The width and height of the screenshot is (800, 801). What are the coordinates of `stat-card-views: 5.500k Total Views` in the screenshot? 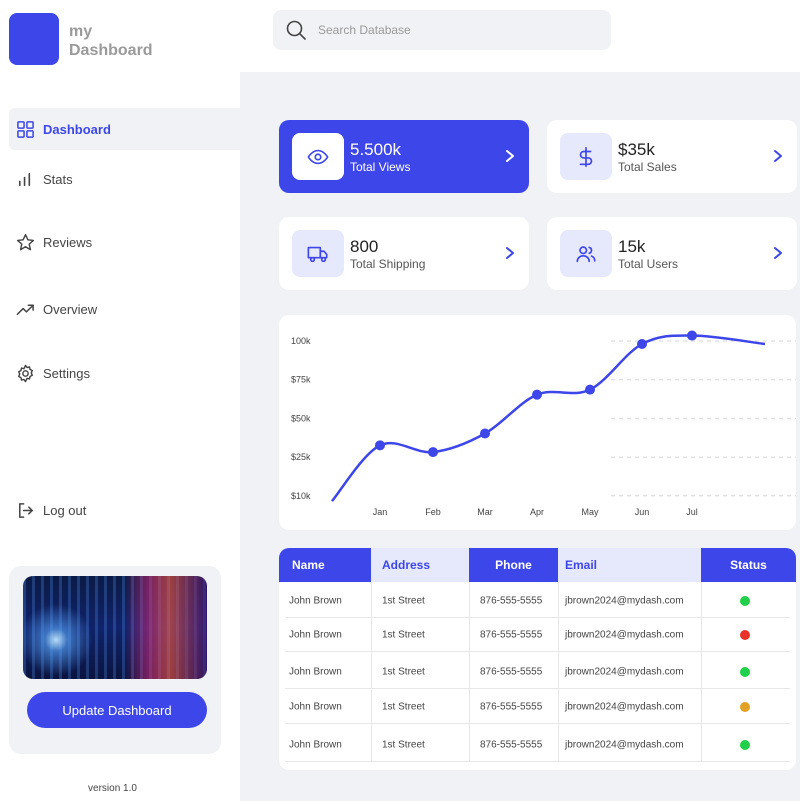 It's located at (404, 156).